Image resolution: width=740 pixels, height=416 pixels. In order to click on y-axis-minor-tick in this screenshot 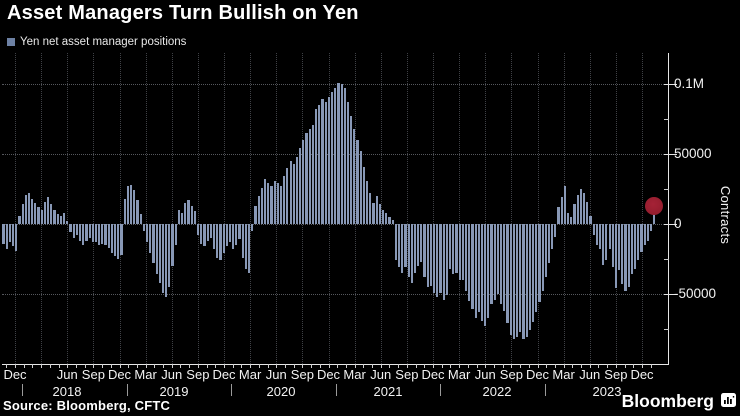, I will do `click(666, 259)`.